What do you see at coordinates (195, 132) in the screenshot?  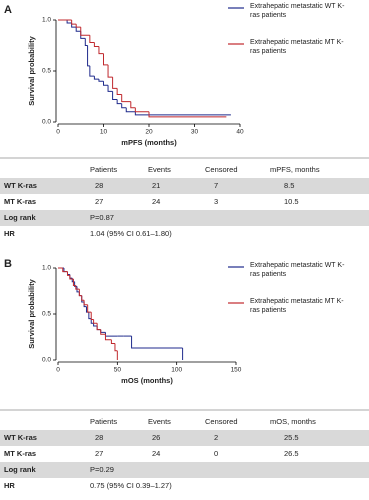 I see `x-tick-label: 30` at bounding box center [195, 132].